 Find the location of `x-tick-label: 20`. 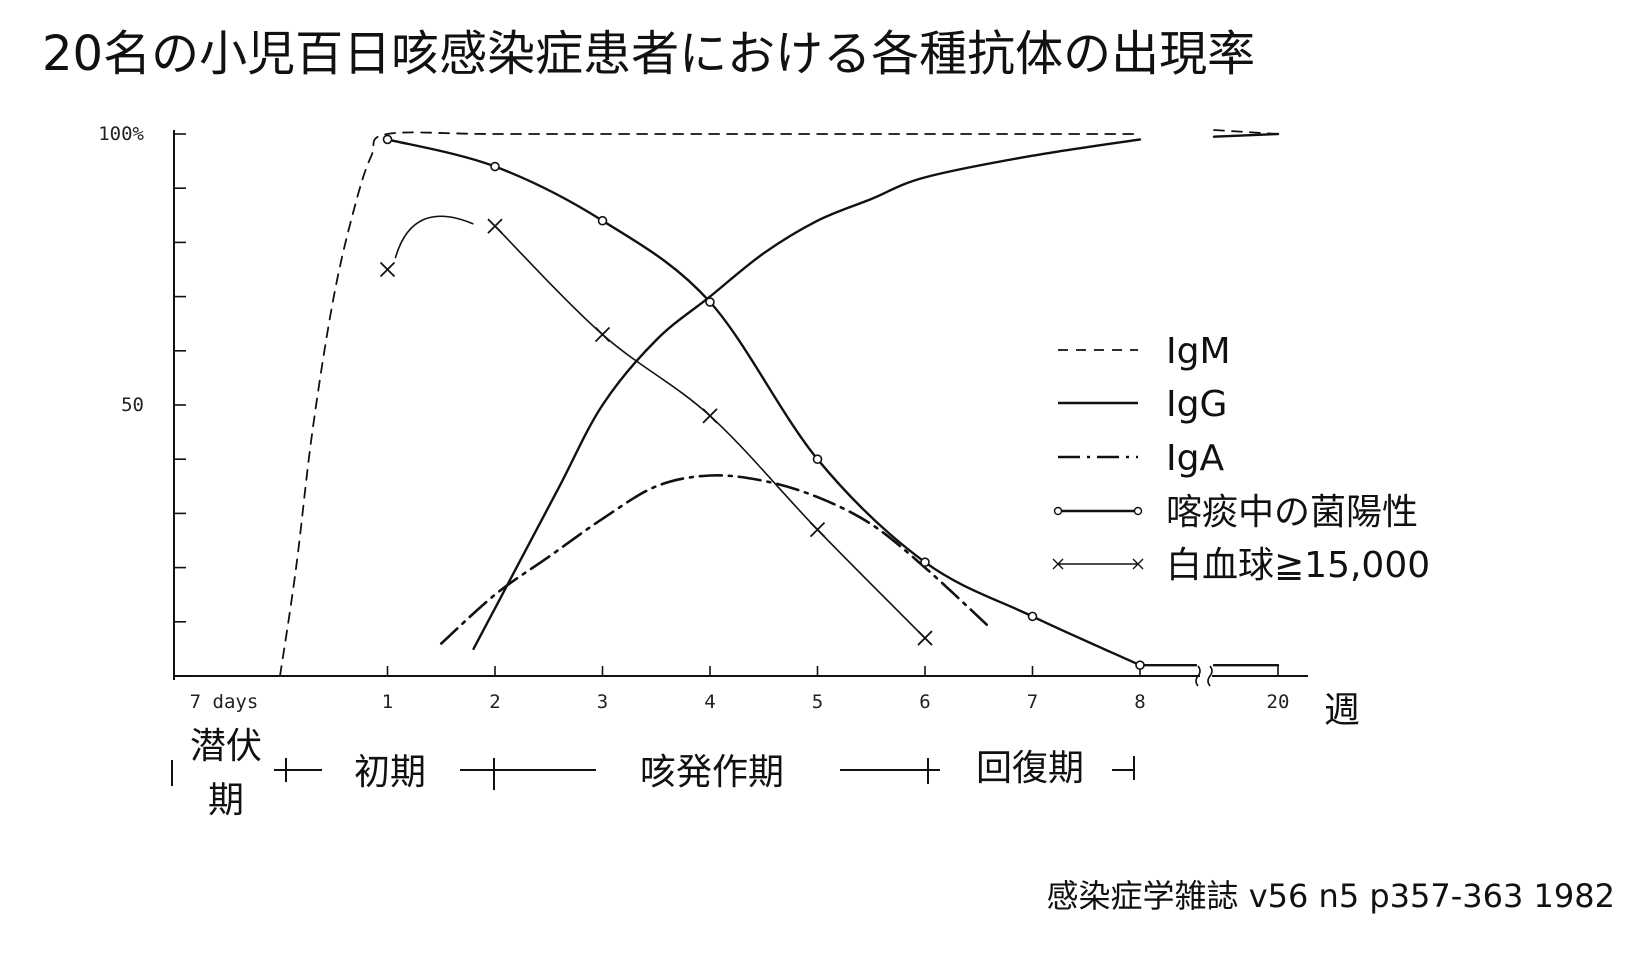

x-tick-label: 20 is located at coordinates (1278, 702).